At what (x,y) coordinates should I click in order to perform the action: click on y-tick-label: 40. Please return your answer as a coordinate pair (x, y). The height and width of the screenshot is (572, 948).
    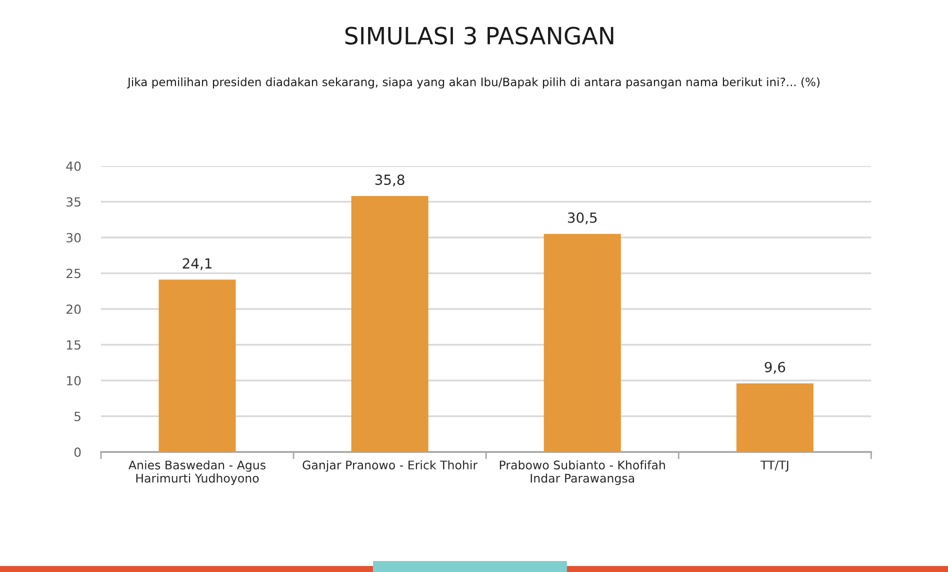
    Looking at the image, I should click on (73, 166).